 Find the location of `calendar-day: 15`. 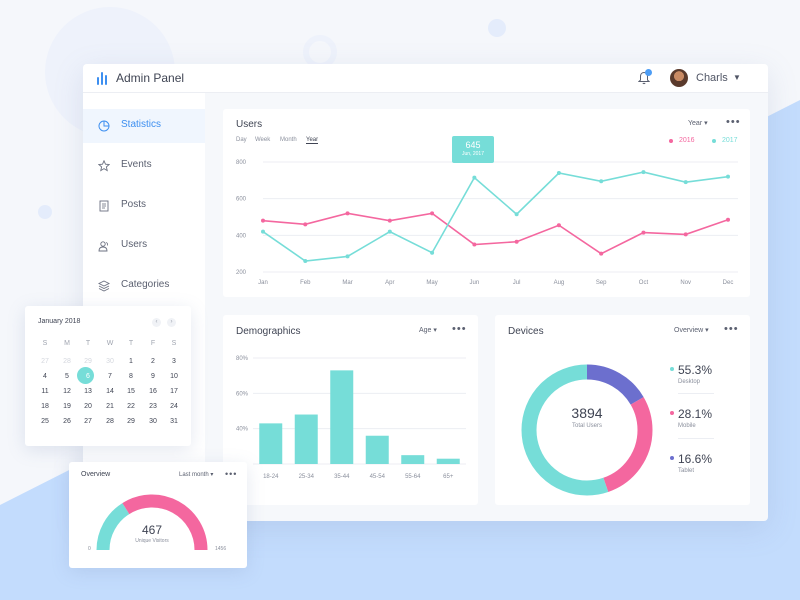

calendar-day: 15 is located at coordinates (131, 391).